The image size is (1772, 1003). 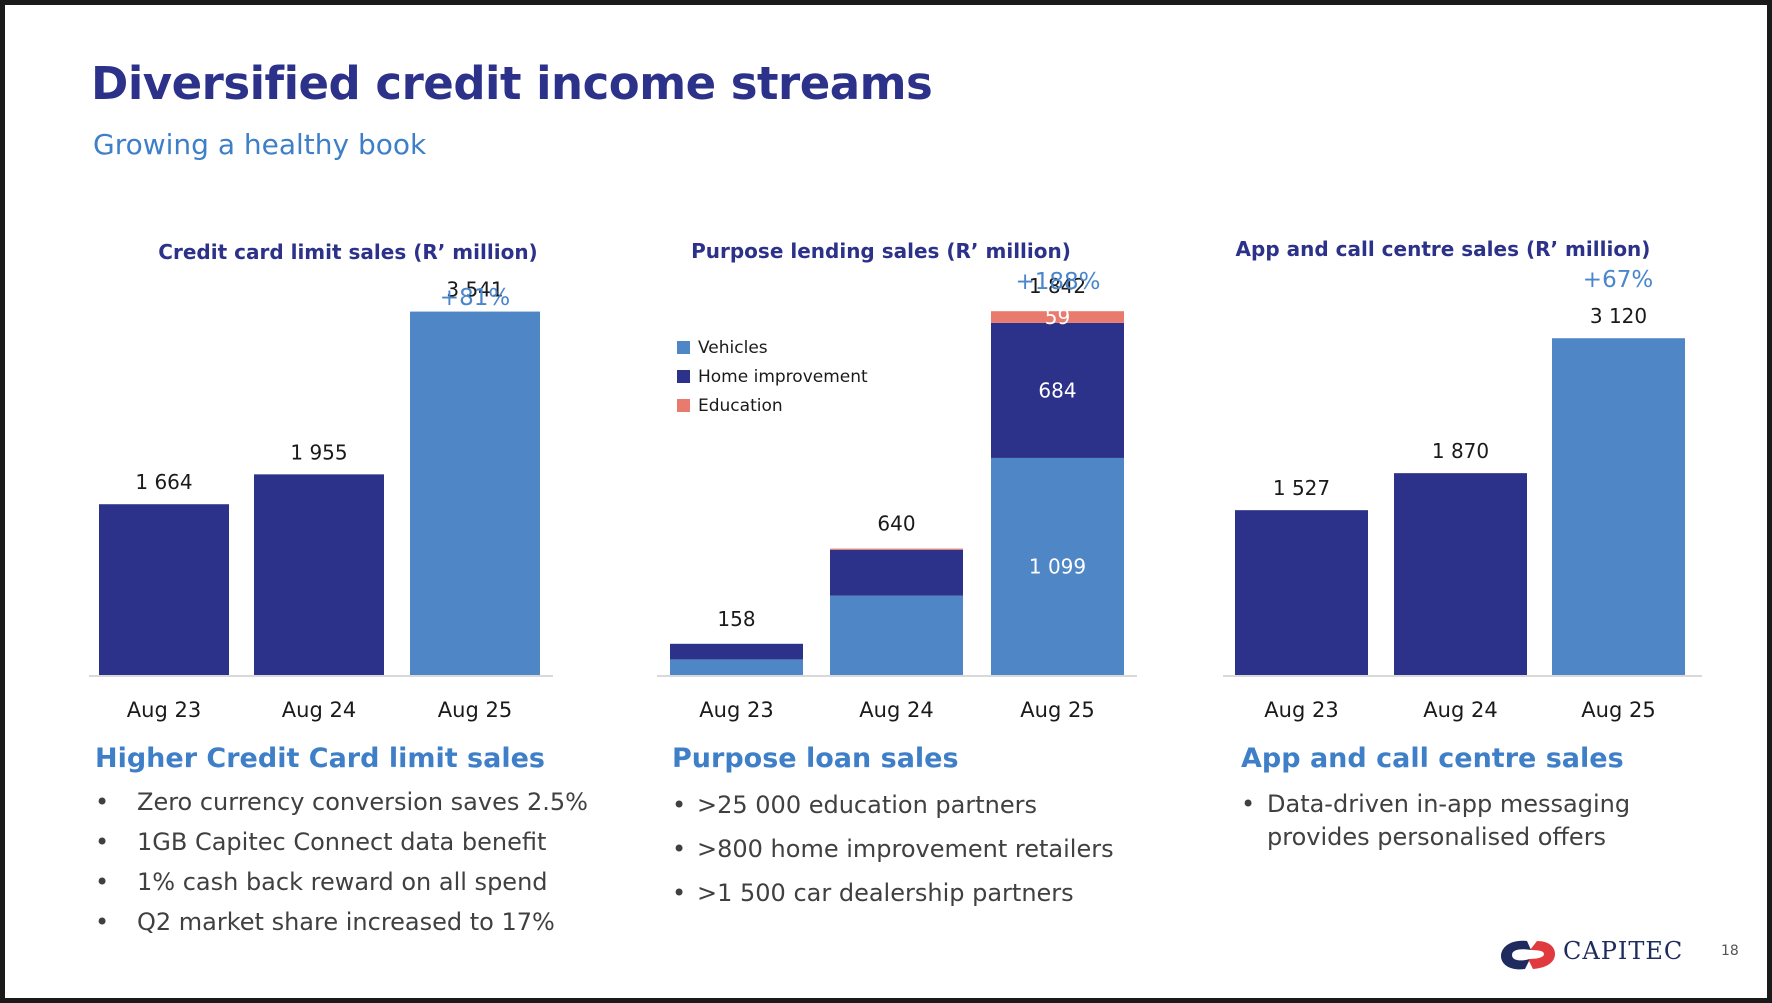 What do you see at coordinates (736, 619) in the screenshot?
I see `total-data-label: 158` at bounding box center [736, 619].